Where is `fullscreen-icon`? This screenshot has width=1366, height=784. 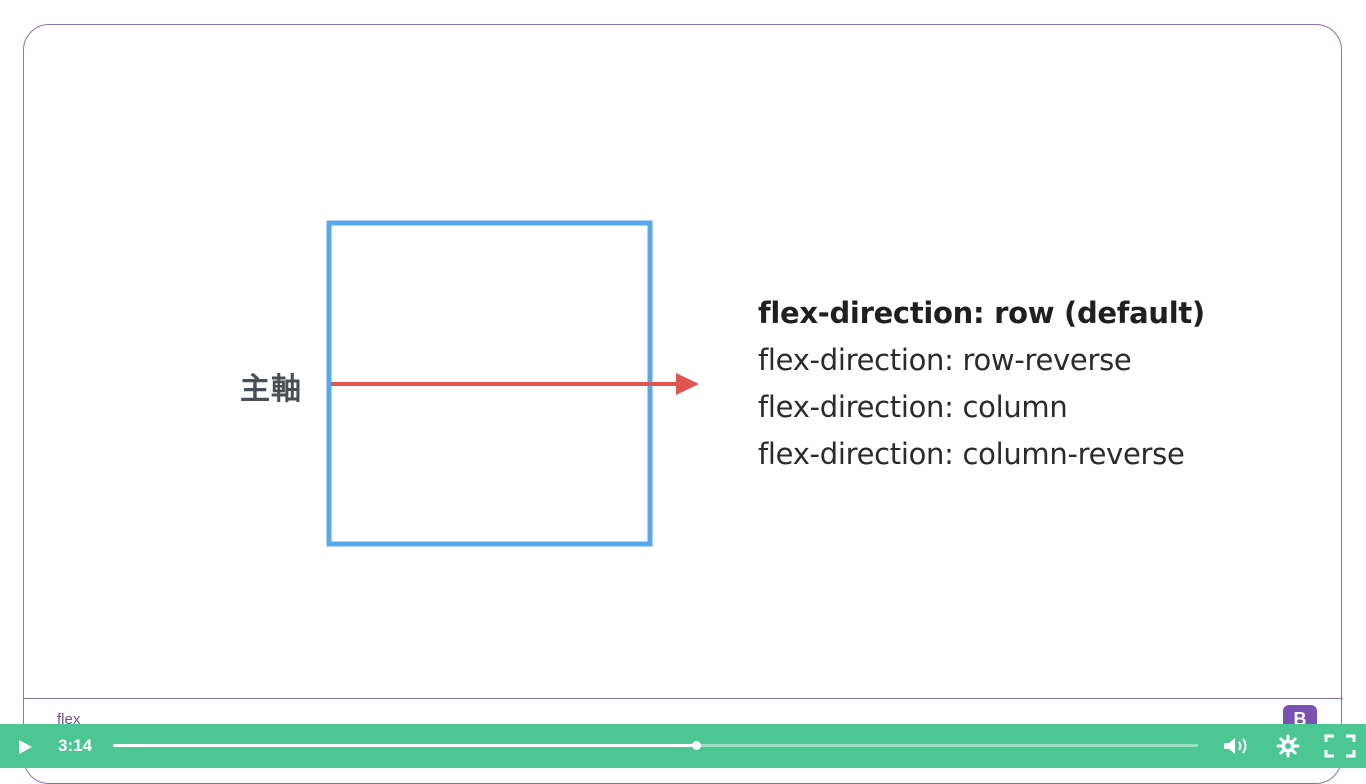 fullscreen-icon is located at coordinates (1340, 746).